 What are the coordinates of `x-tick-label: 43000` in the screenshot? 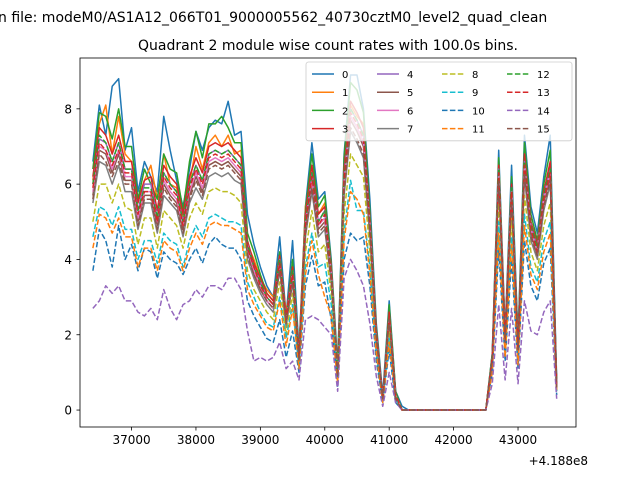 It's located at (518, 440).